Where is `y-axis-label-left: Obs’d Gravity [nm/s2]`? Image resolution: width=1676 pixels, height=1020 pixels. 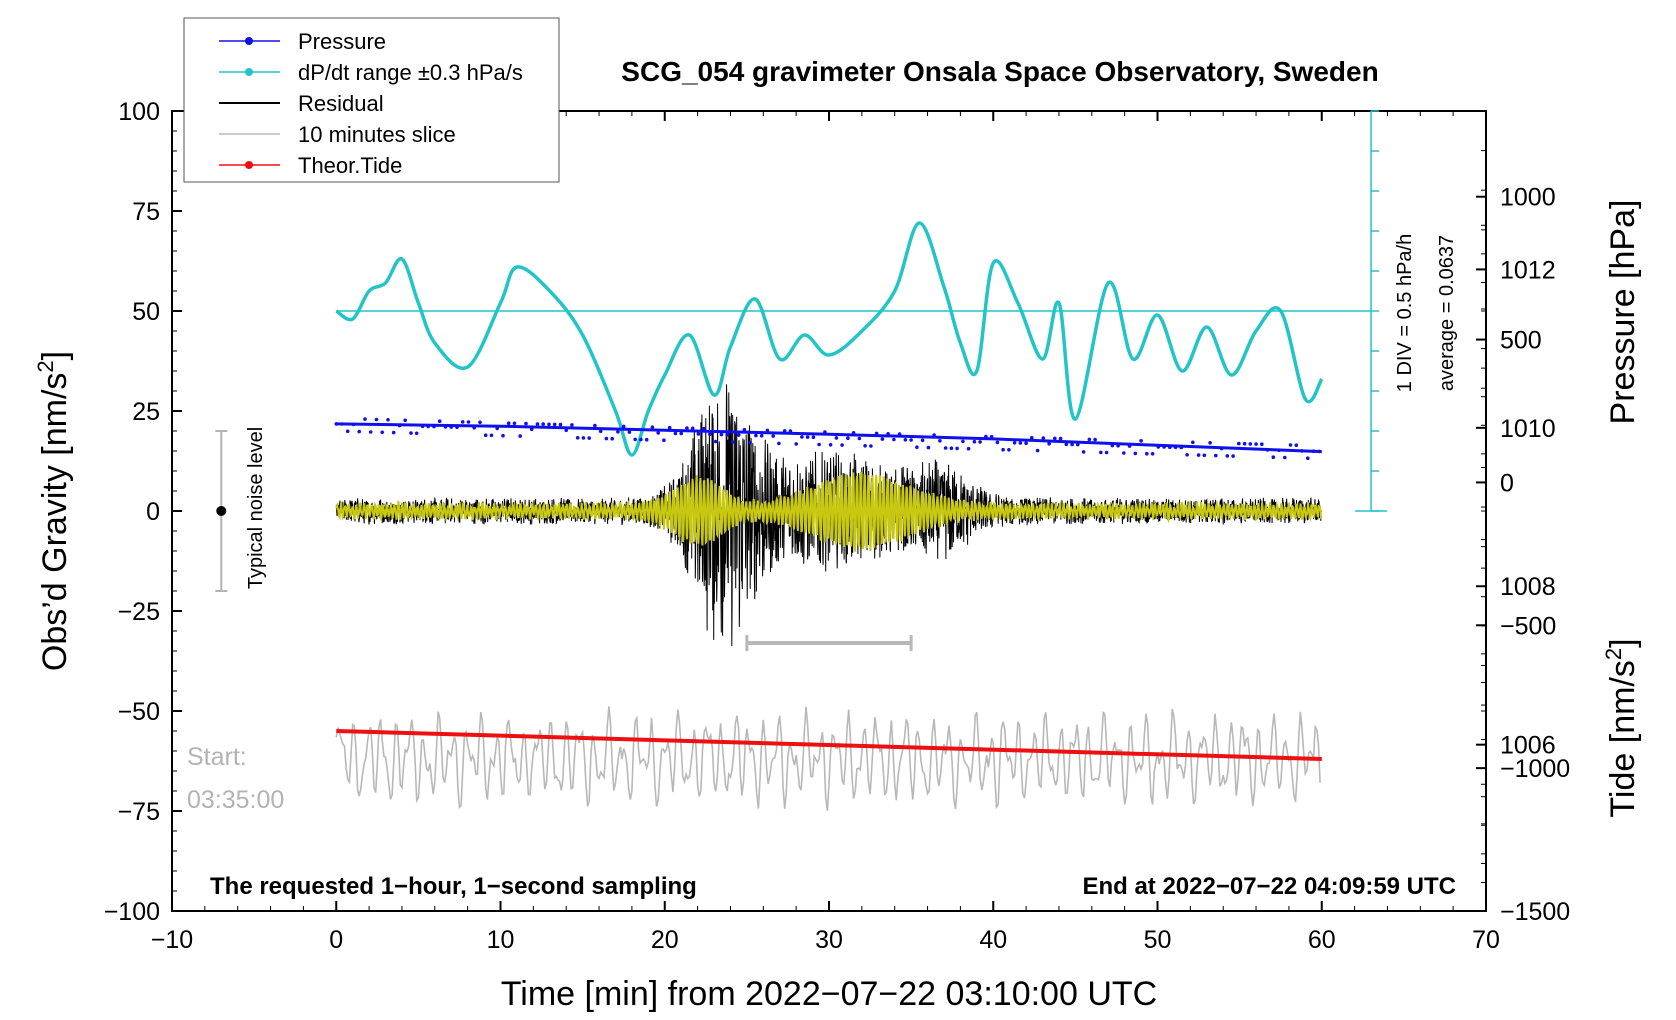 y-axis-label-left: Obs’d Gravity [nm/s2] is located at coordinates (53, 511).